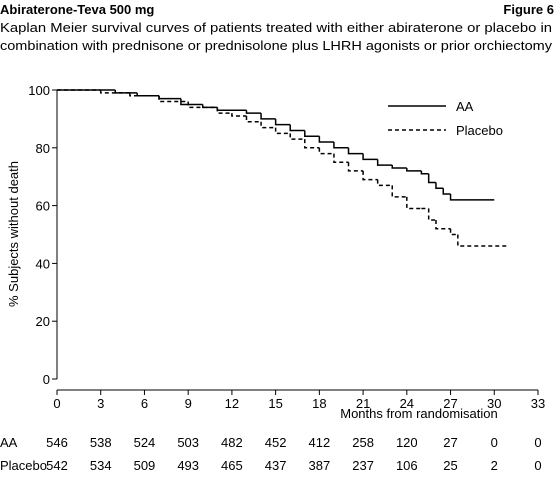  What do you see at coordinates (145, 465) in the screenshot?
I see `risk-count: 509` at bounding box center [145, 465].